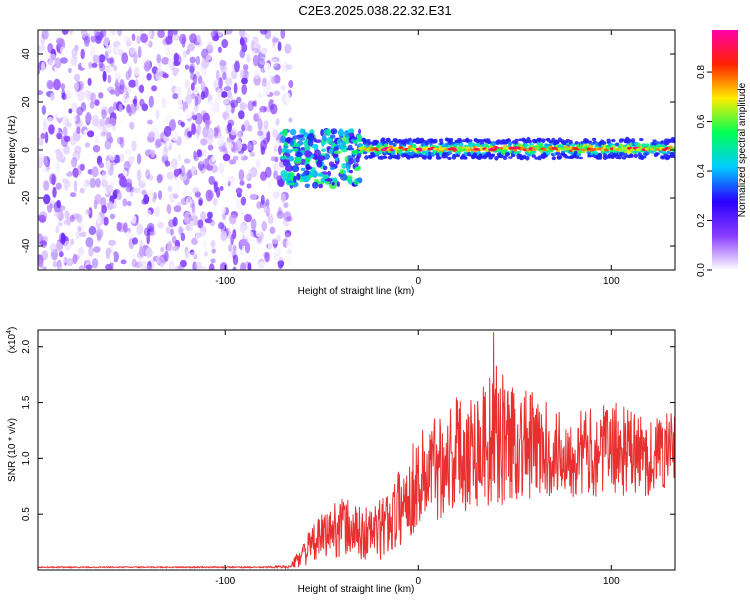 Image resolution: width=750 pixels, height=600 pixels. Describe the element at coordinates (356, 589) in the screenshot. I see `snr-xlabel: Height of straight line (km)` at that location.